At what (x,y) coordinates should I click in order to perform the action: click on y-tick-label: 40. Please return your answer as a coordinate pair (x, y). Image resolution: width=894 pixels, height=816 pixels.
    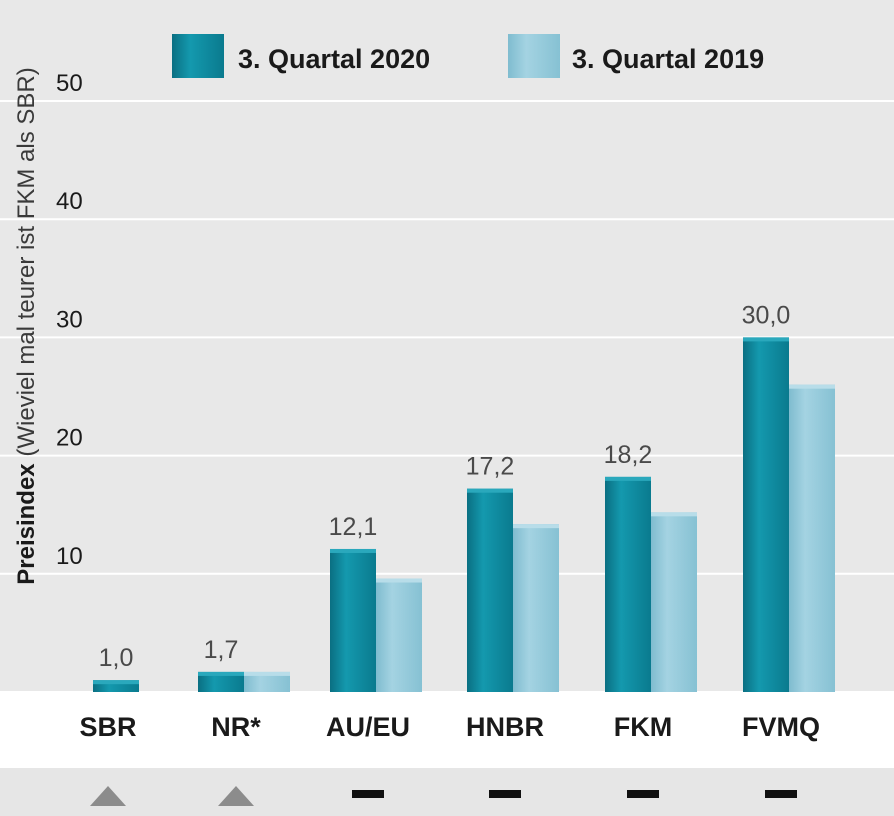
    Looking at the image, I should click on (69, 201).